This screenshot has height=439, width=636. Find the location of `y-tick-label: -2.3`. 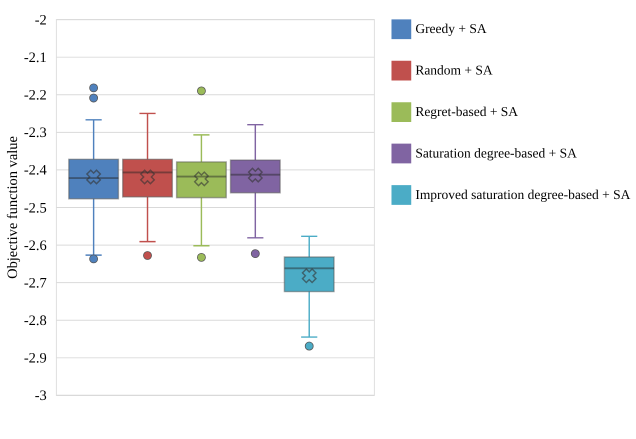

y-tick-label: -2.3 is located at coordinates (35, 133).